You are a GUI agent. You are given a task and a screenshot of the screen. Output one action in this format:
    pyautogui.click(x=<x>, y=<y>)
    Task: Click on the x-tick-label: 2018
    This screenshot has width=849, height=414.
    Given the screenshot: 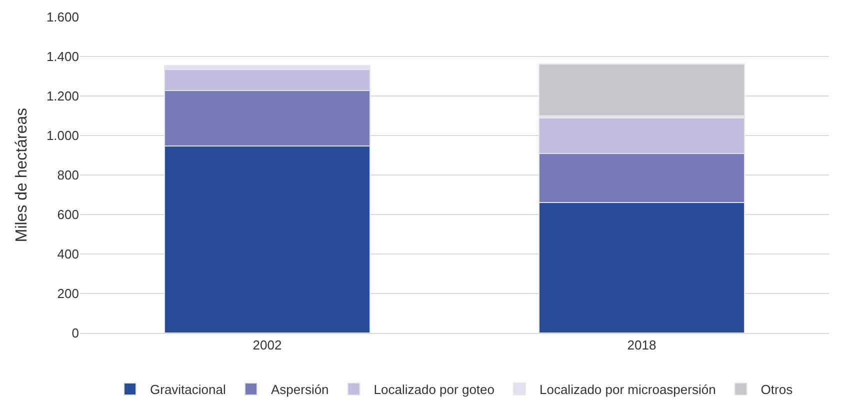 What is the action you would take?
    pyautogui.click(x=641, y=345)
    